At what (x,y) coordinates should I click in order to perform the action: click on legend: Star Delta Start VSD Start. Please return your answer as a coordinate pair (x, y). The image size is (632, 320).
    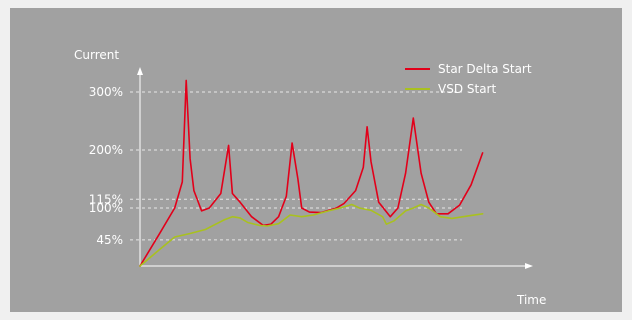
    Looking at the image, I should click on (468, 79).